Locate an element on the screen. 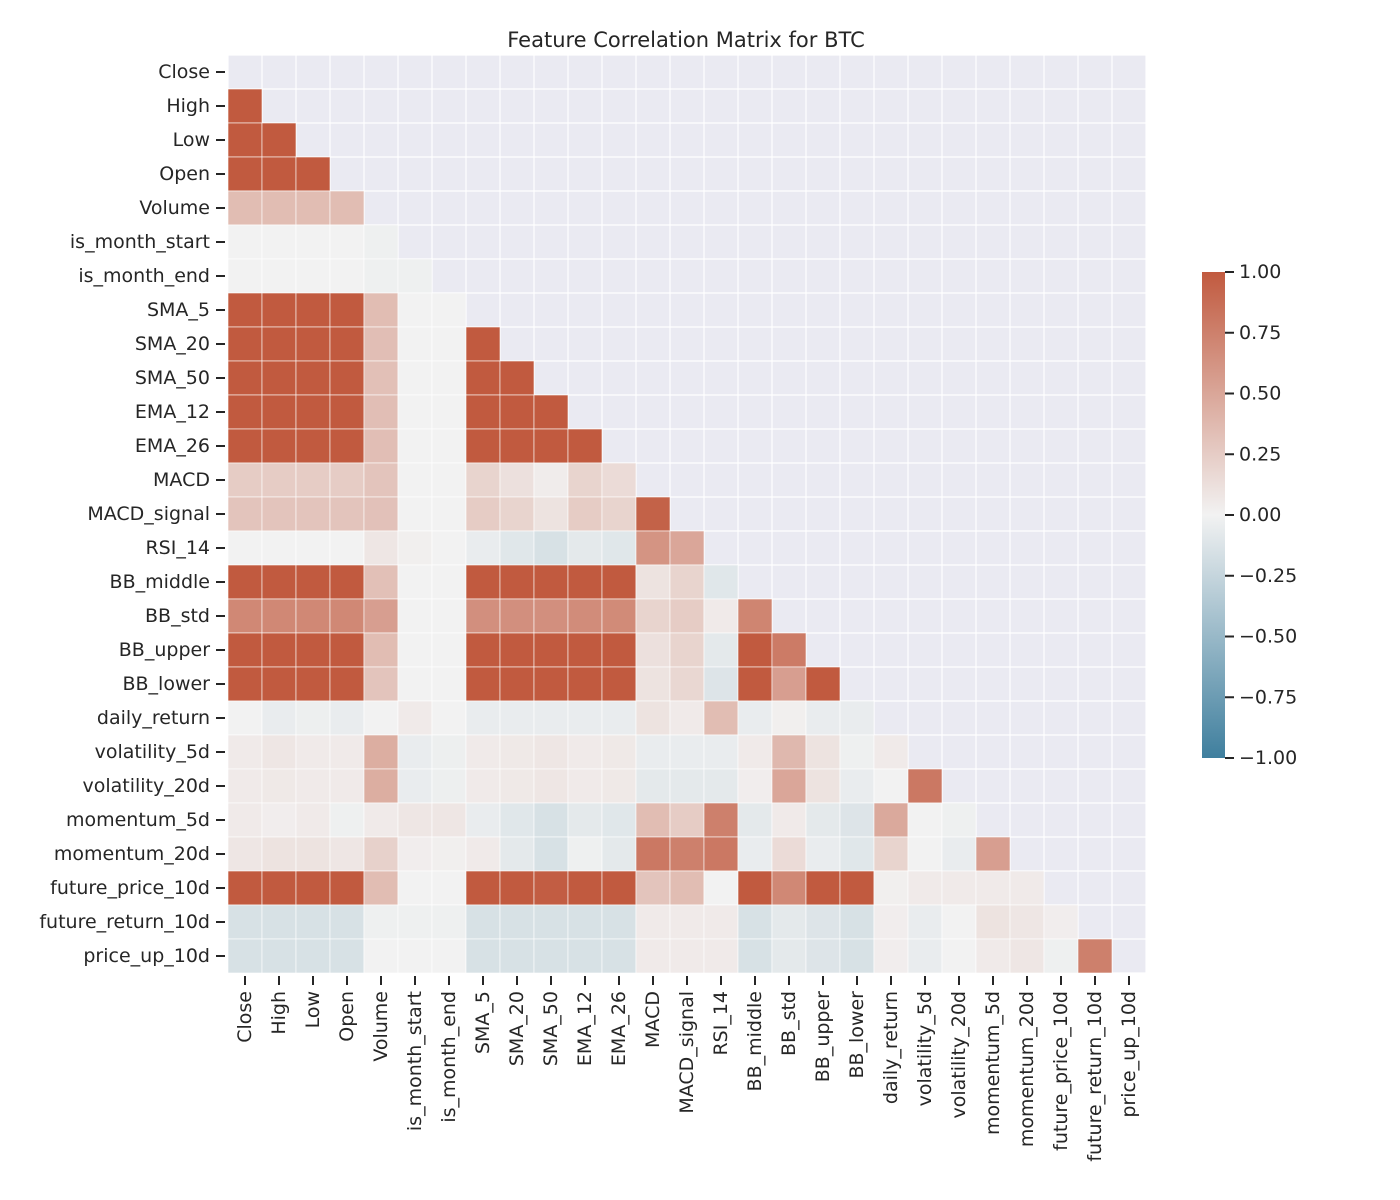 The height and width of the screenshot is (1200, 1400). colorbar-tick-label: 0.50 is located at coordinates (1260, 394).